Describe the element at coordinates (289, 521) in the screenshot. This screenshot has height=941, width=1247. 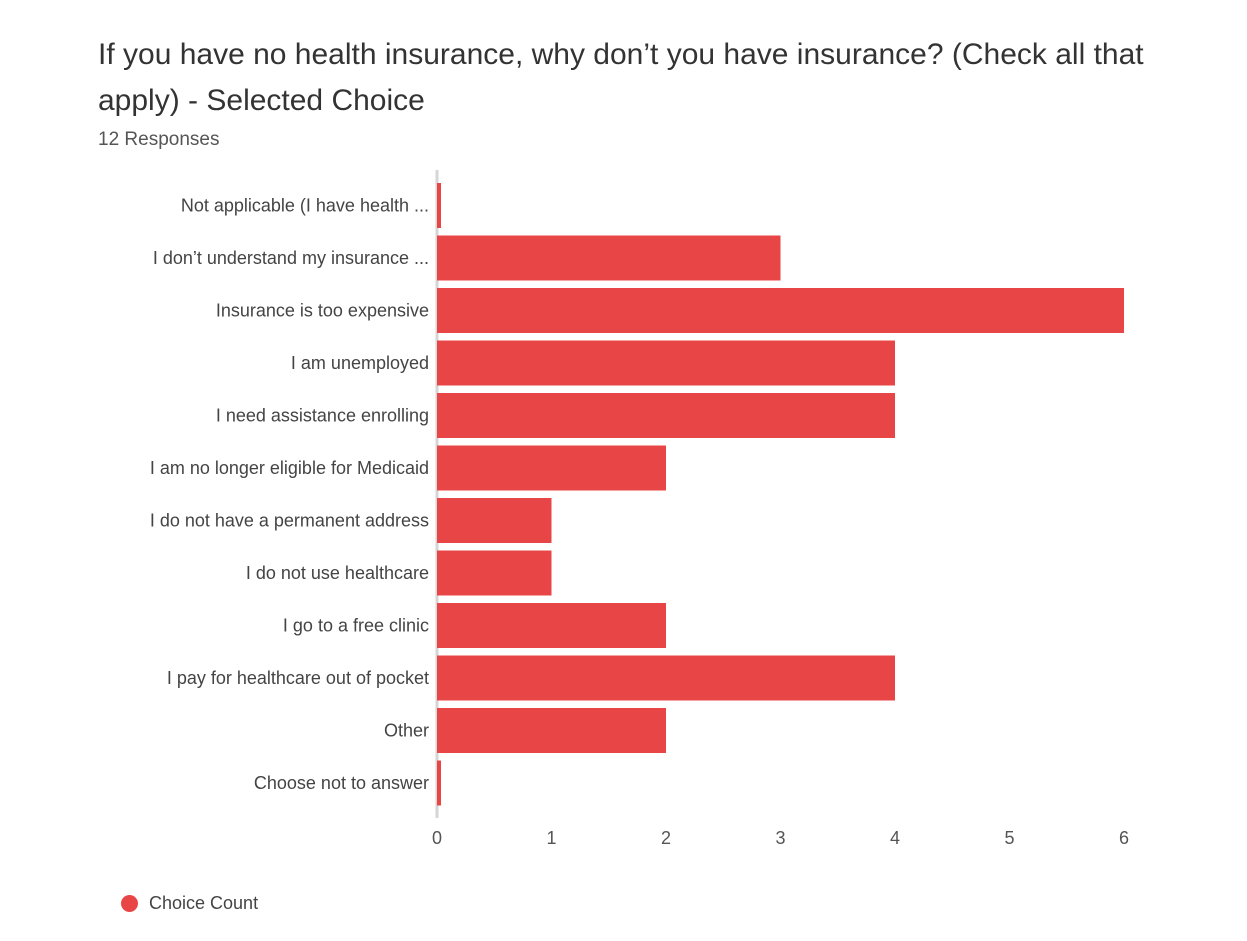
I see `category-label: I do not have a permanent address` at that location.